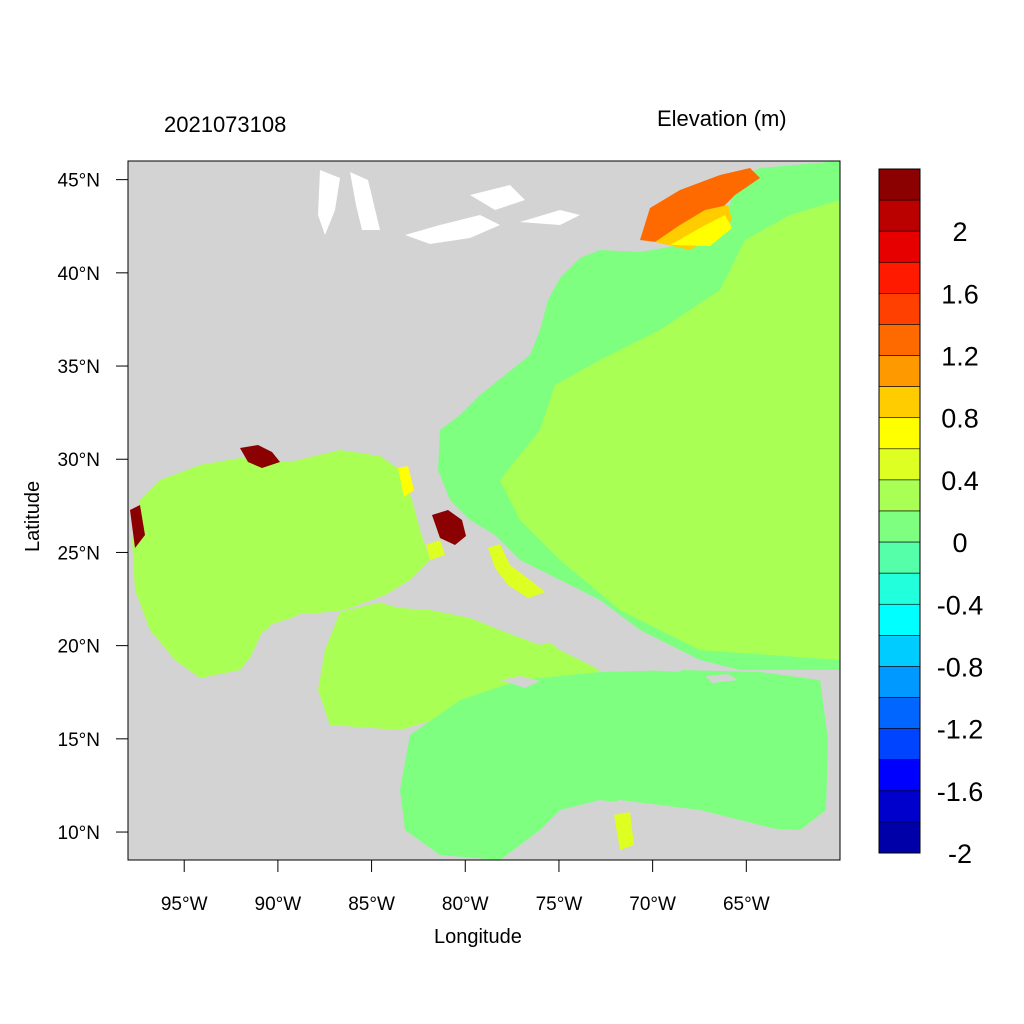  What do you see at coordinates (470, 617) in the screenshot?
I see `cuba-island` at bounding box center [470, 617].